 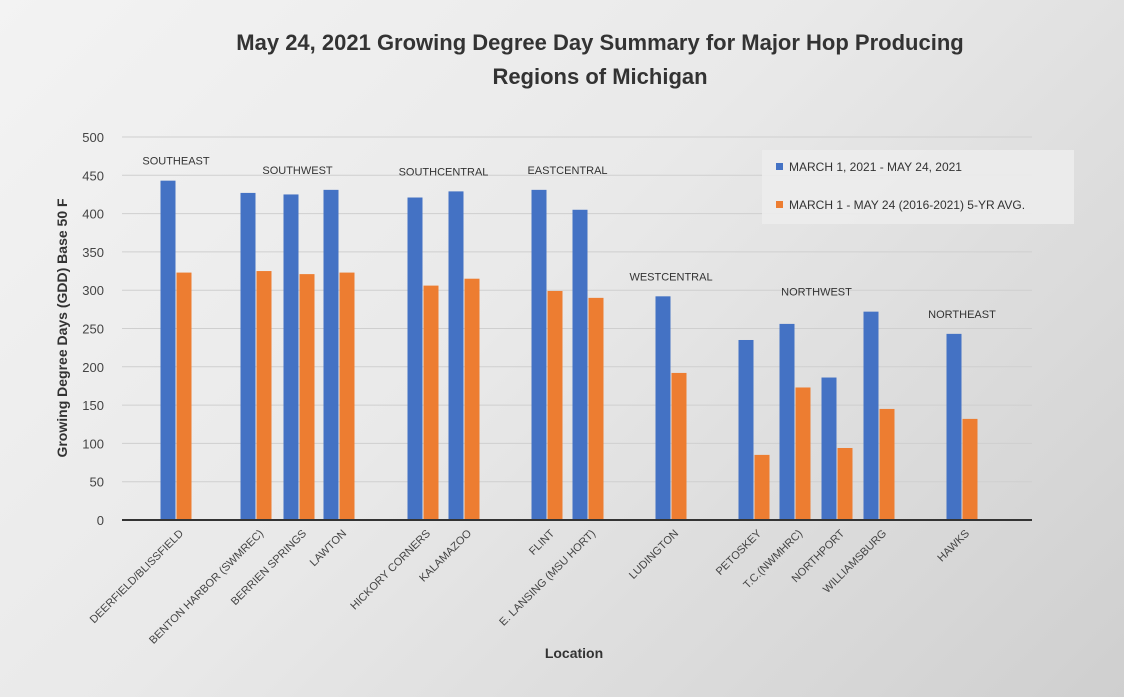 What do you see at coordinates (875, 167) in the screenshot?
I see `legend-label-series-1: MARCH 1, 2021 - MAY 24, 2021` at bounding box center [875, 167].